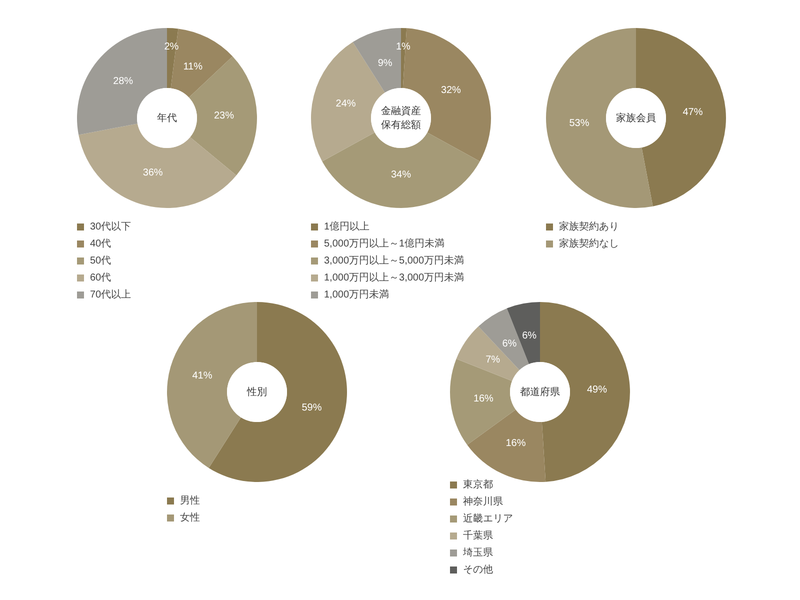  I want to click on text: 性別, so click(256, 392).